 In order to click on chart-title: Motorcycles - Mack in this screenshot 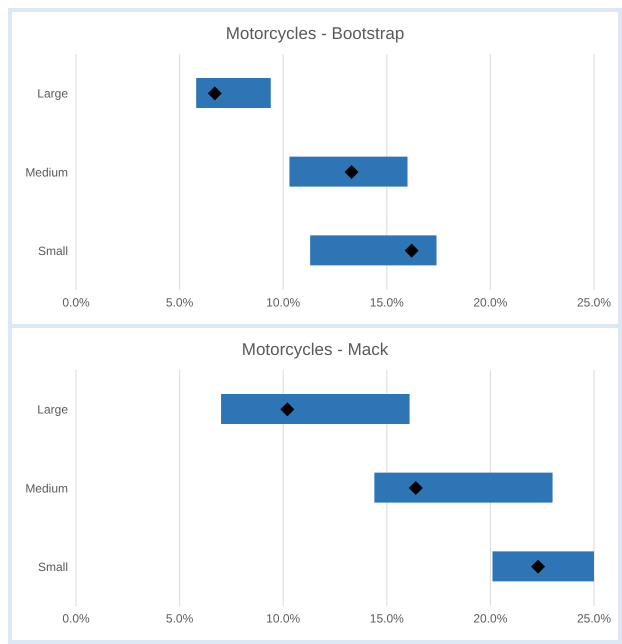, I will do `click(315, 349)`.